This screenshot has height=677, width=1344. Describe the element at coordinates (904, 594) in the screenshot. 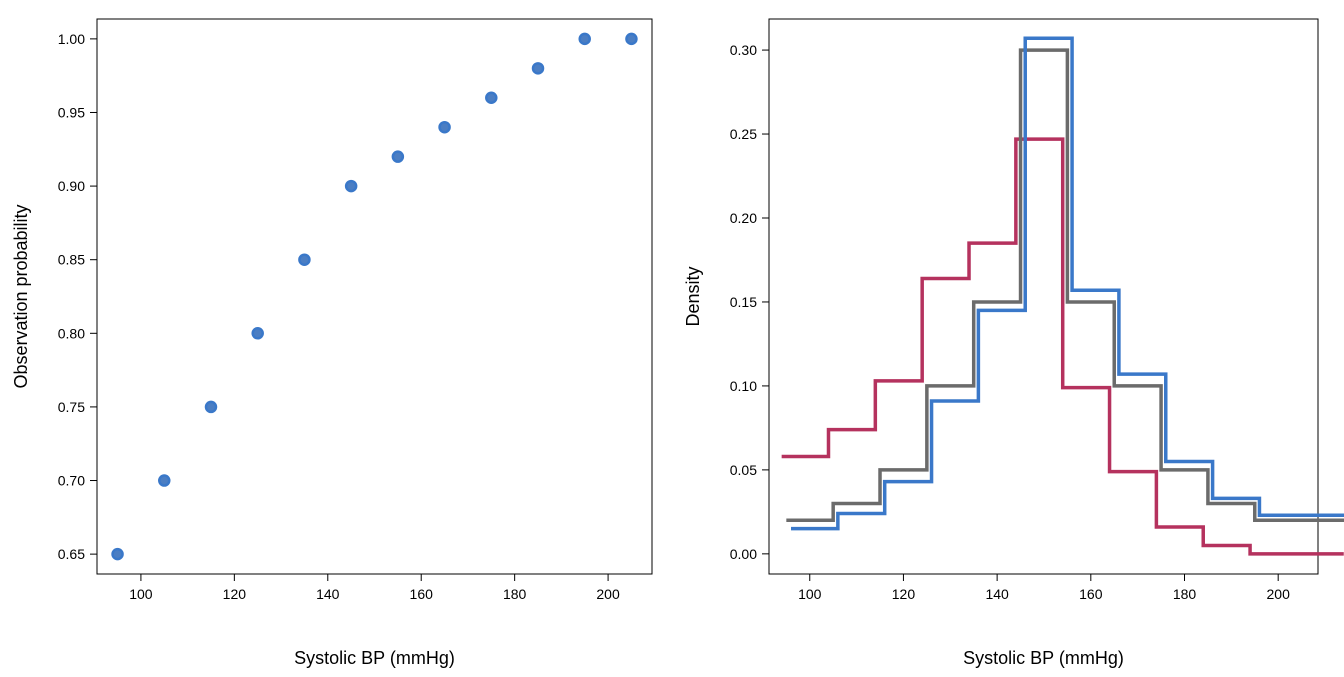

I see `right-x-tick-label: 120` at that location.